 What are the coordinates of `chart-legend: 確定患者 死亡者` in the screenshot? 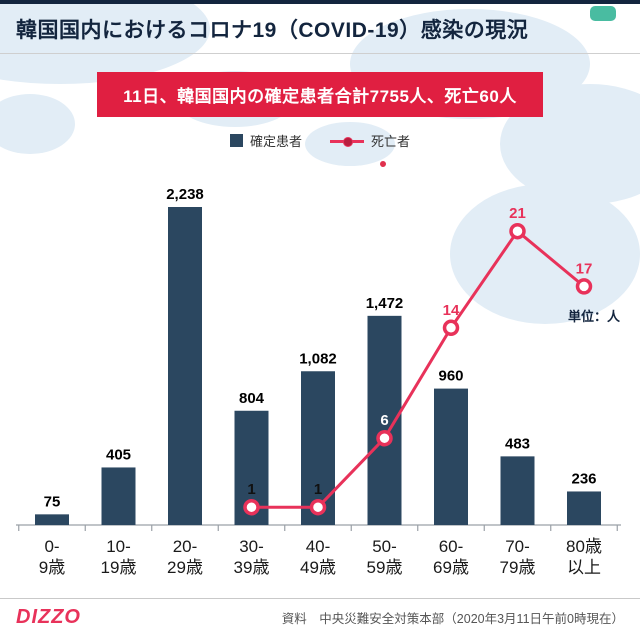 It's located at (320, 140).